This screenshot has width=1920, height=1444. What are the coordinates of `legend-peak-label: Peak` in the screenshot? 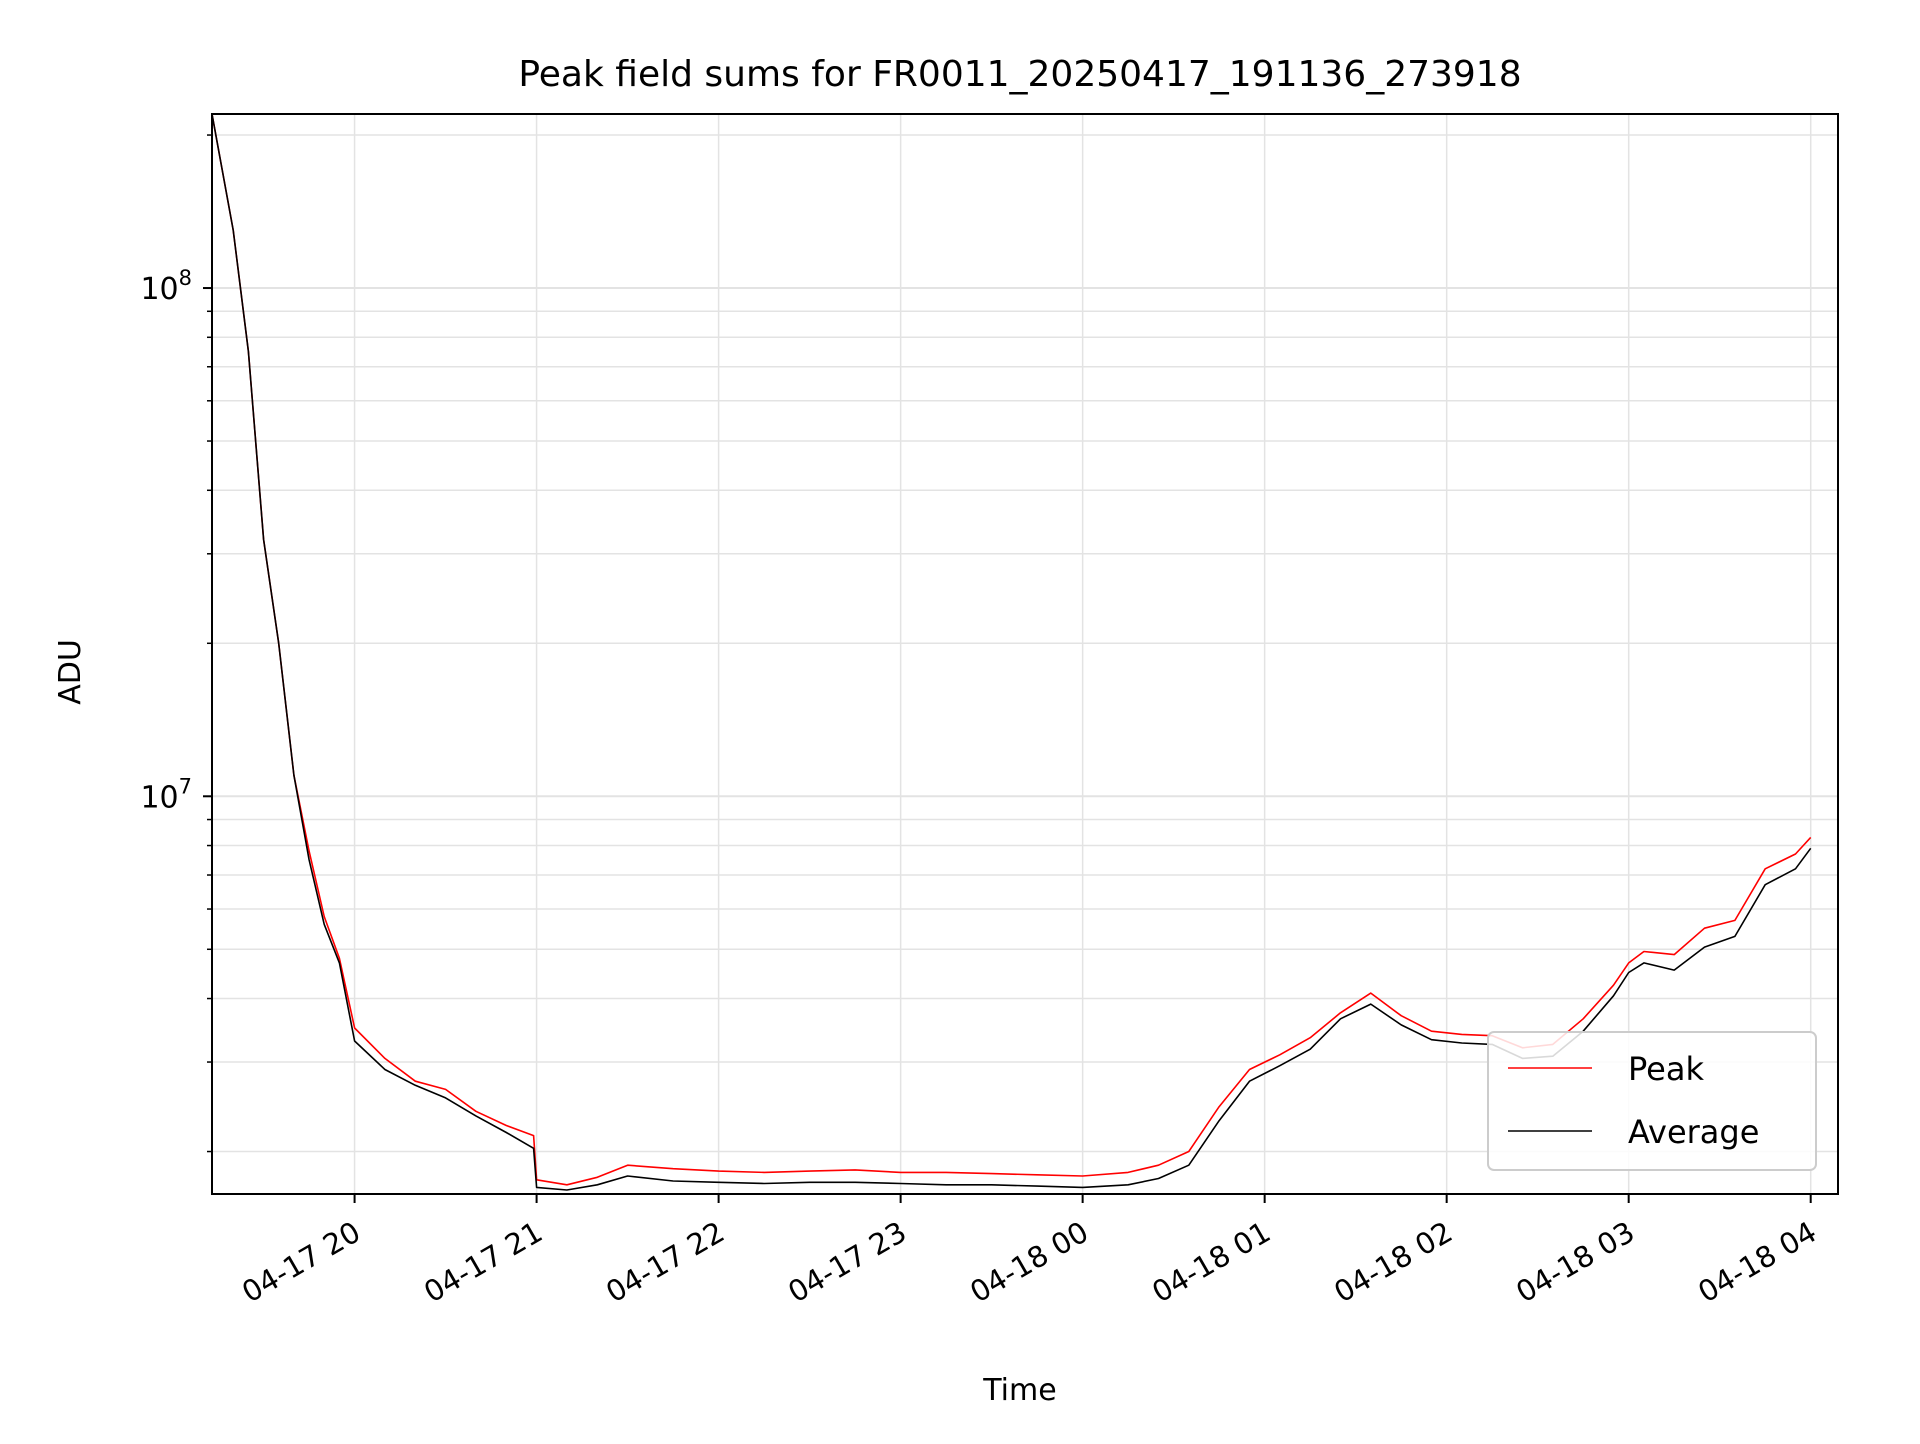 It's located at (1666, 1069).